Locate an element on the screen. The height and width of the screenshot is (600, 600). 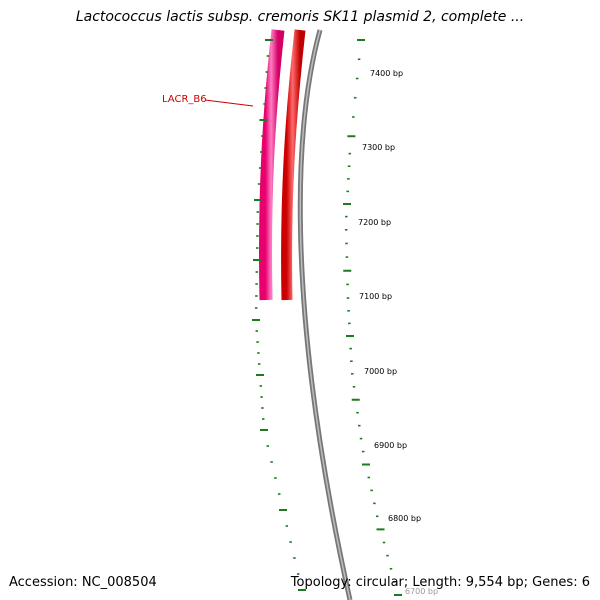
tick-label: 6900 bp is located at coordinates (390, 445).